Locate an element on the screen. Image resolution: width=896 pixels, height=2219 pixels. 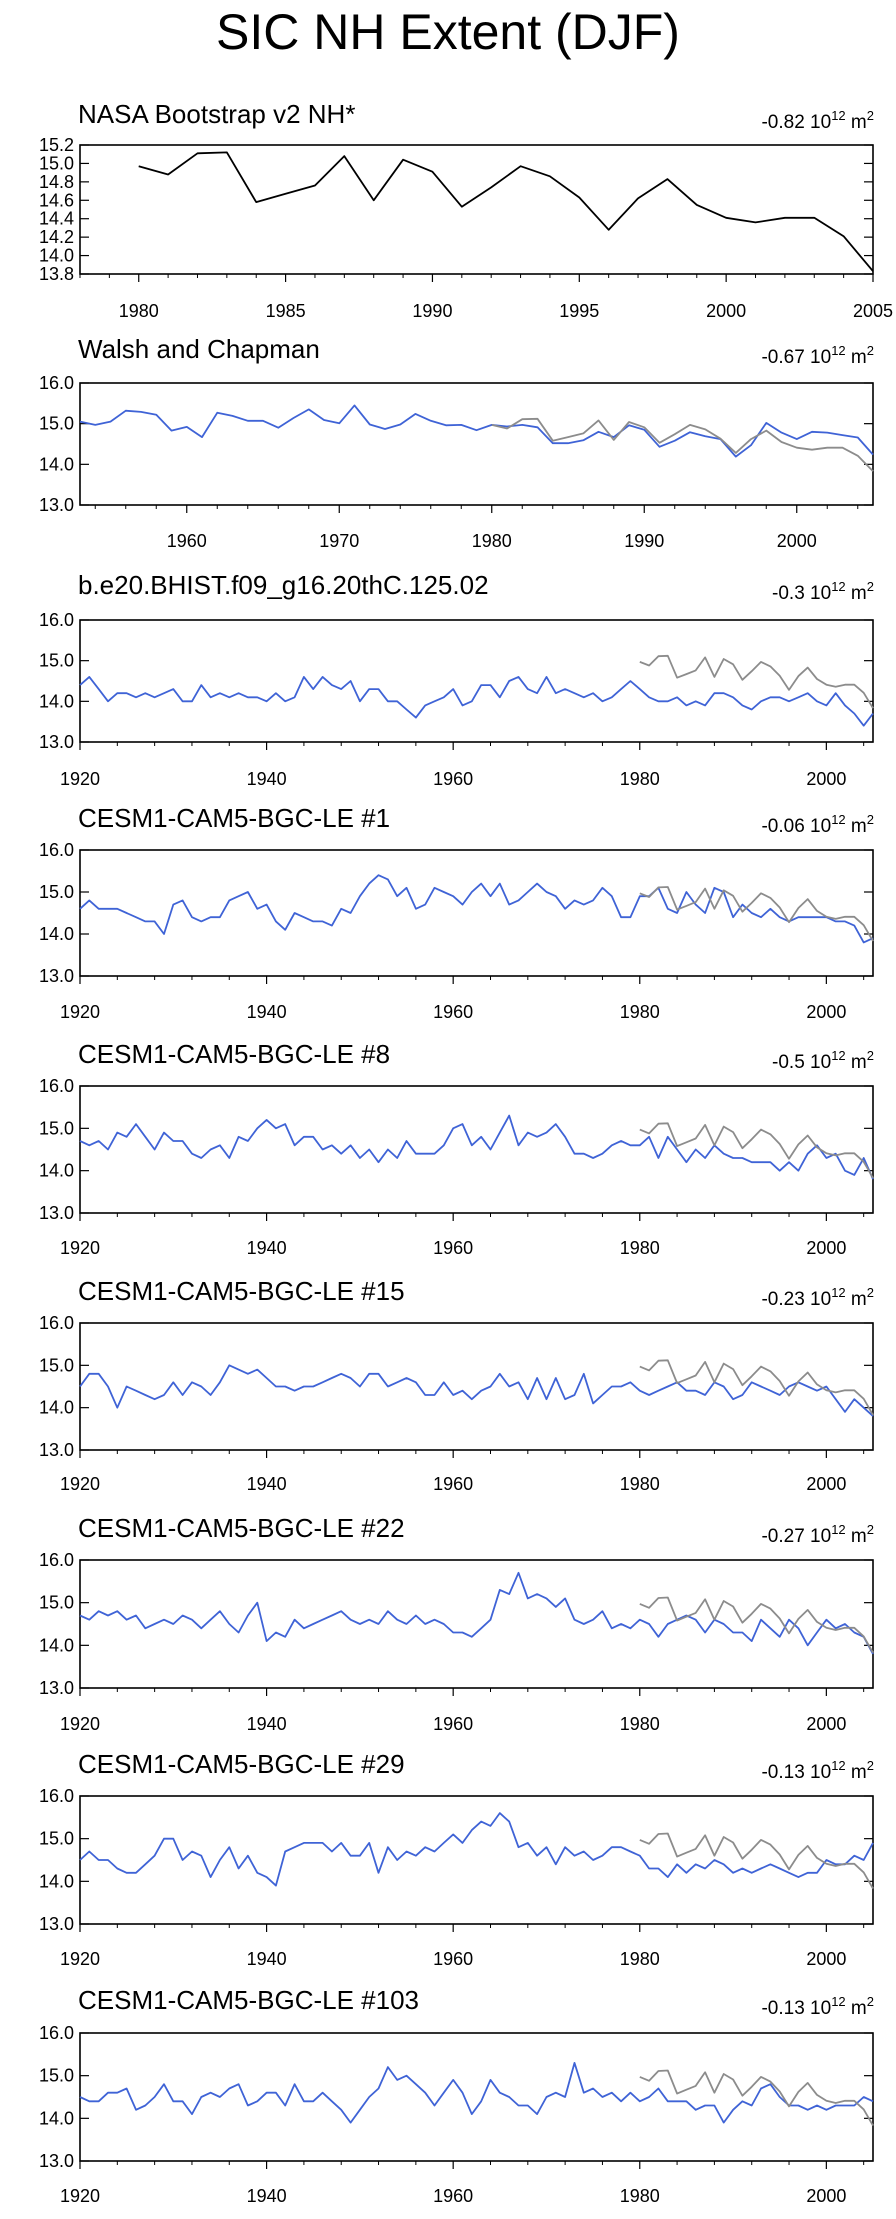
trend-label: -0.67 1012 m2 is located at coordinates (817, 355).